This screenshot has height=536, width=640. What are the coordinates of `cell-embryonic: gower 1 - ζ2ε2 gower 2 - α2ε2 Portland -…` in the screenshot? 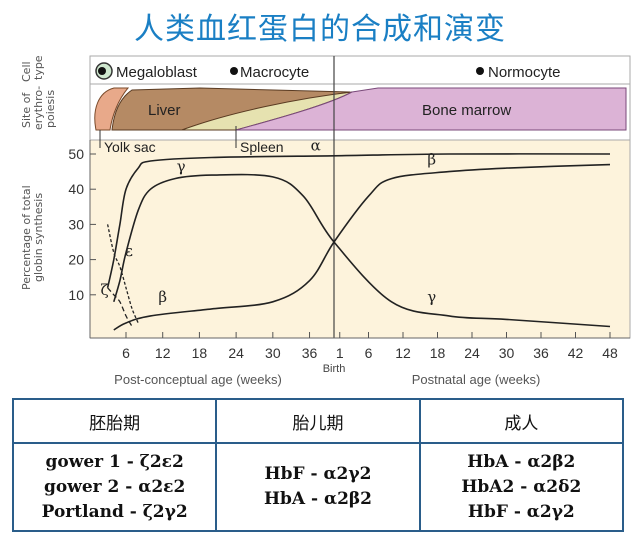 It's located at (114, 487).